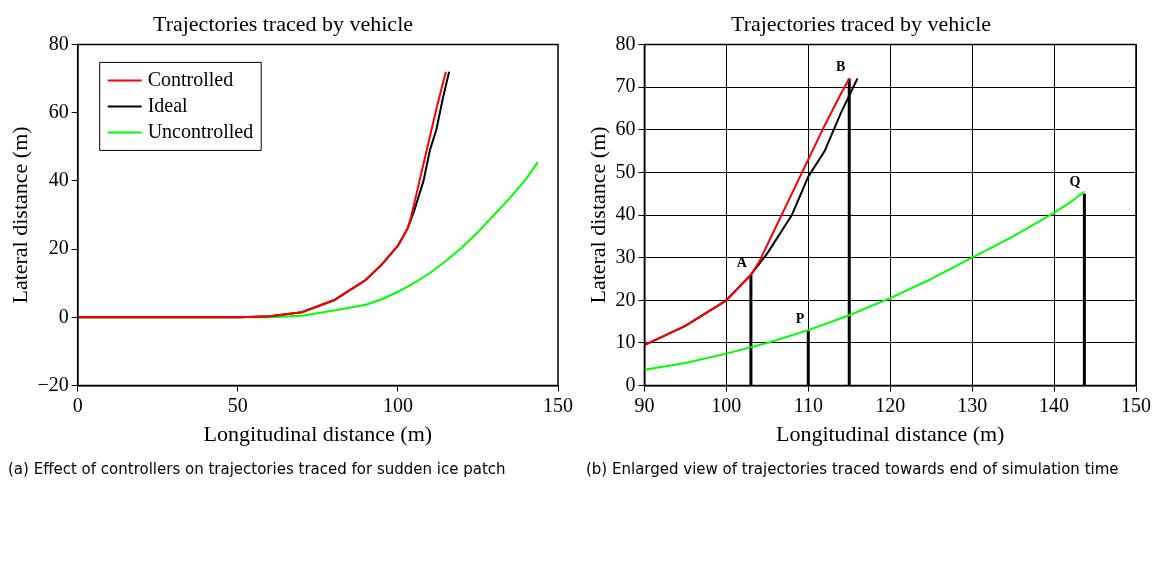 The image size is (1166, 565). I want to click on x-tick-label: 120, so click(890, 404).